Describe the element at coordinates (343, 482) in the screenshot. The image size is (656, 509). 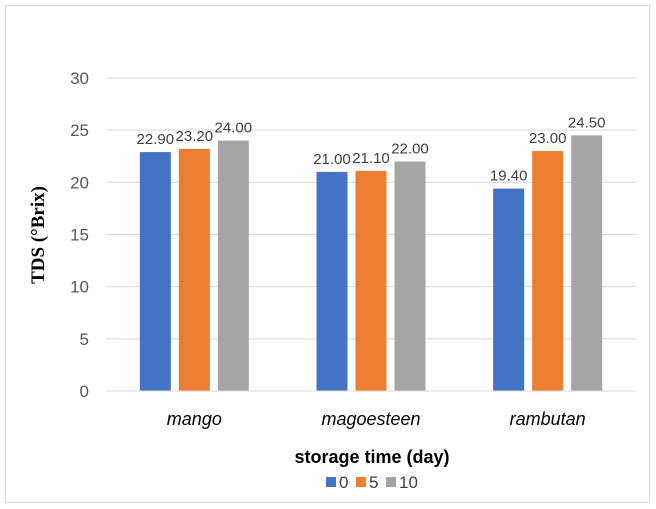
I see `legend-label: 0` at that location.